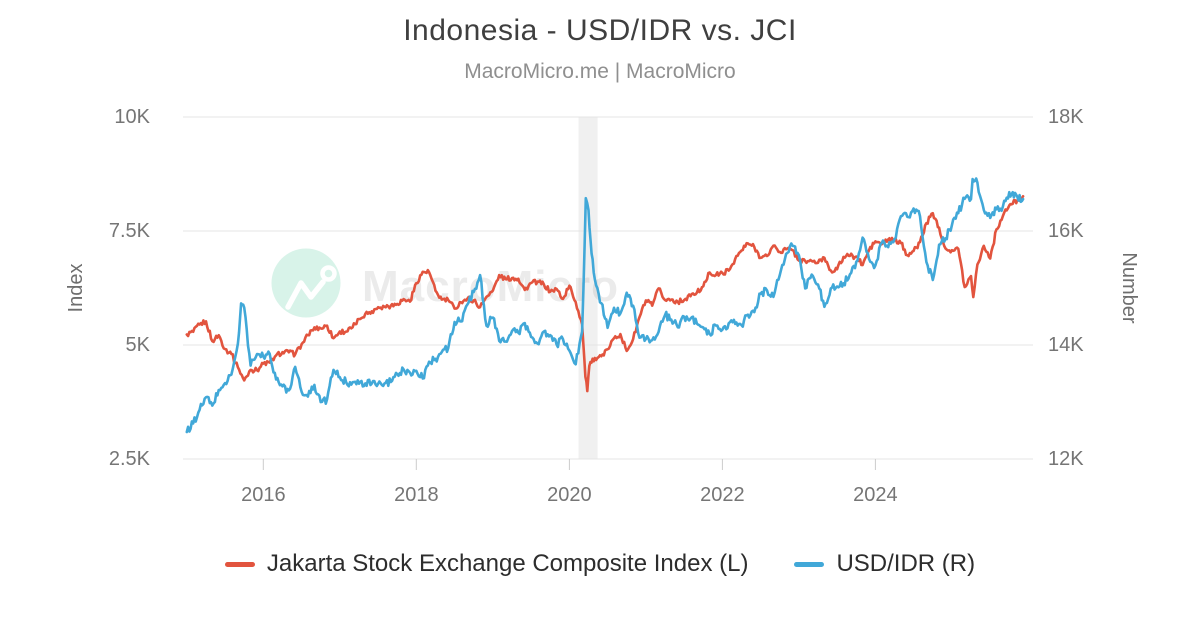  Describe the element at coordinates (600, 71) in the screenshot. I see `chart-subtitle: MacroMicro.me | MacroMicro` at that location.